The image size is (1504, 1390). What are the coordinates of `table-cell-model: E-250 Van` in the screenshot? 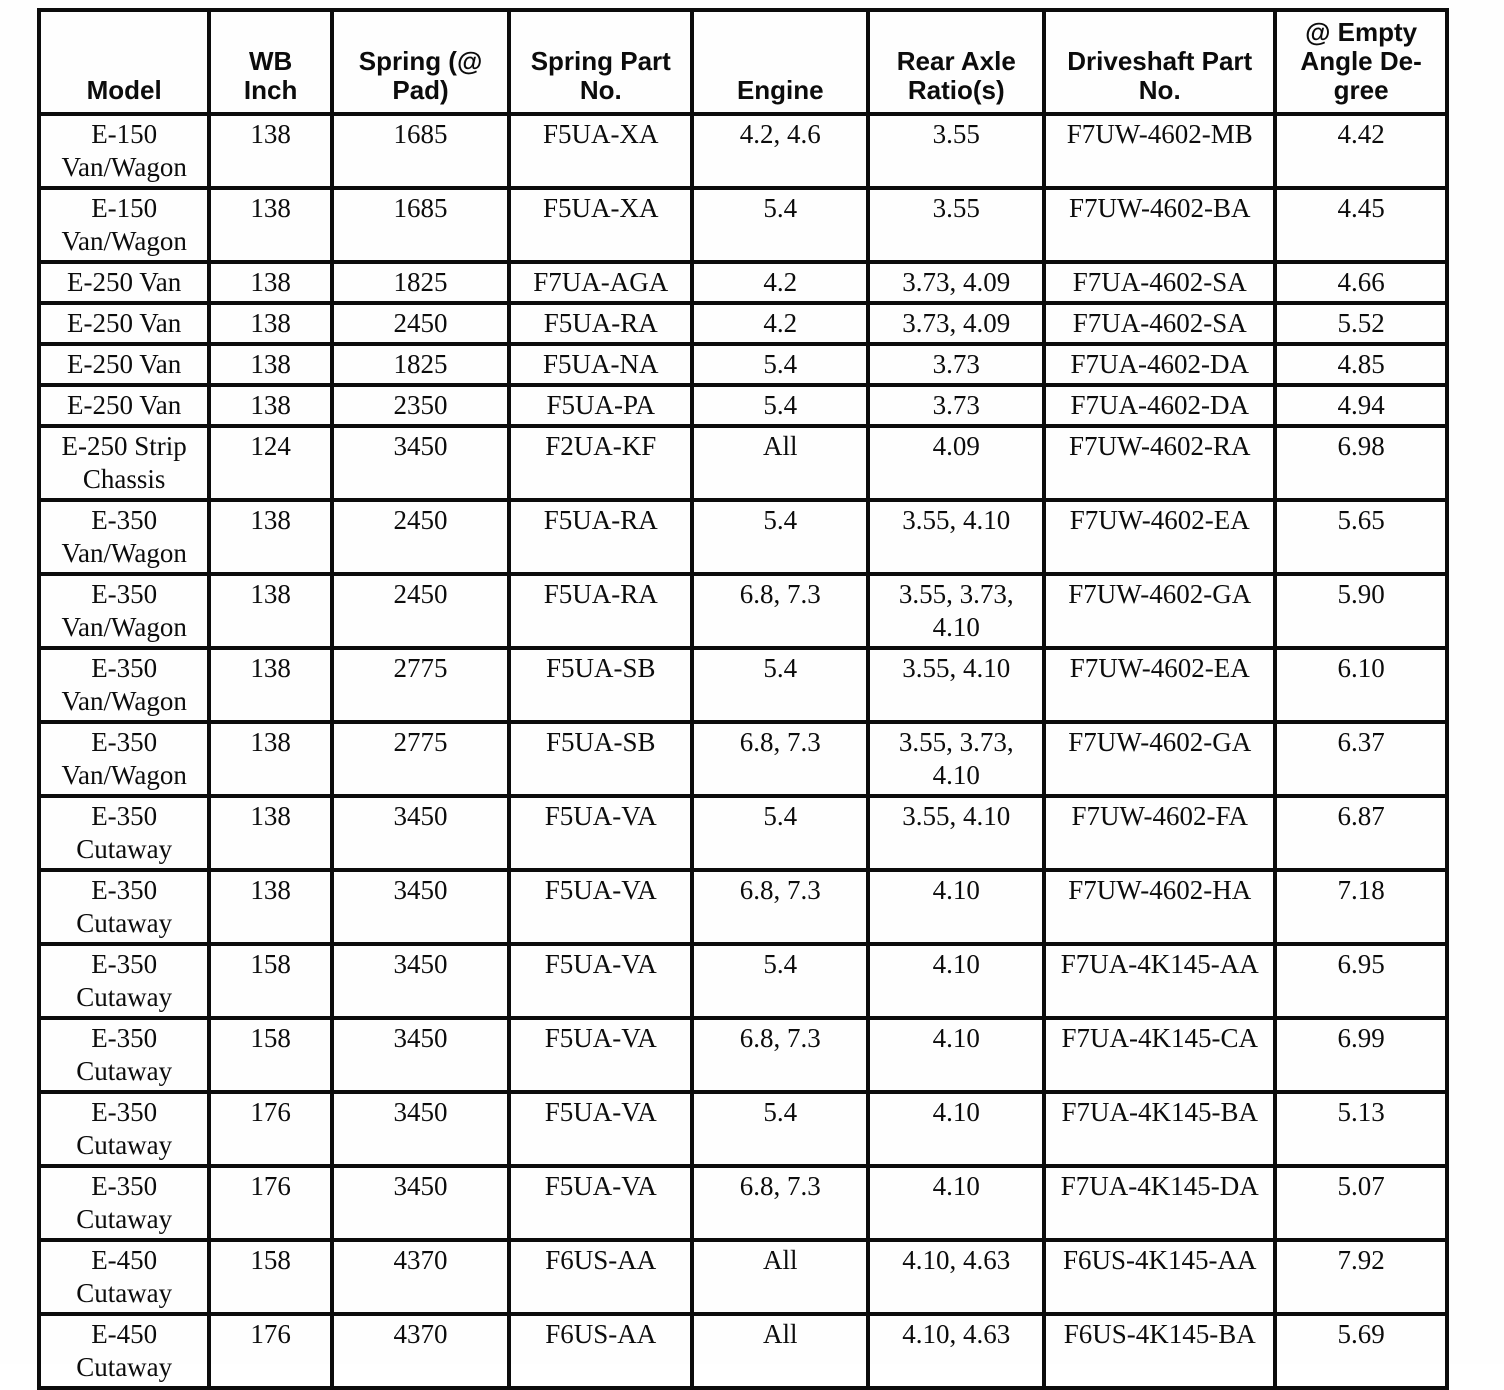 It's located at (124, 282).